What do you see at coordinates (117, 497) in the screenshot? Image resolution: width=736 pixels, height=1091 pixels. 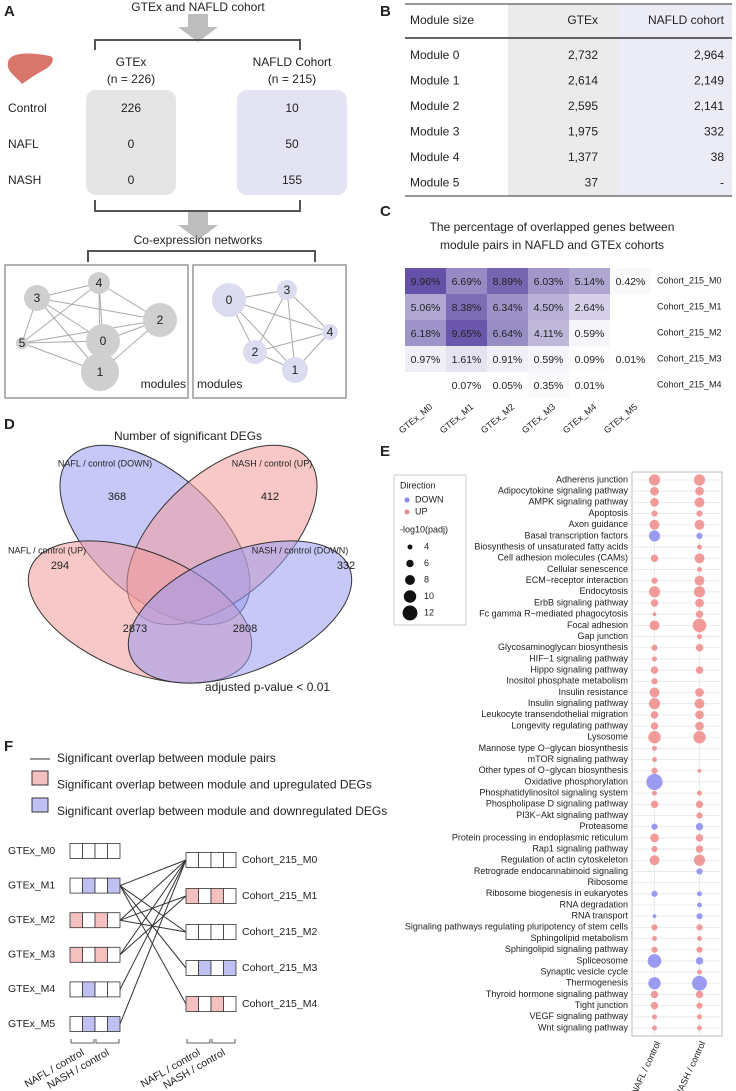 I see `venn-count: 368` at bounding box center [117, 497].